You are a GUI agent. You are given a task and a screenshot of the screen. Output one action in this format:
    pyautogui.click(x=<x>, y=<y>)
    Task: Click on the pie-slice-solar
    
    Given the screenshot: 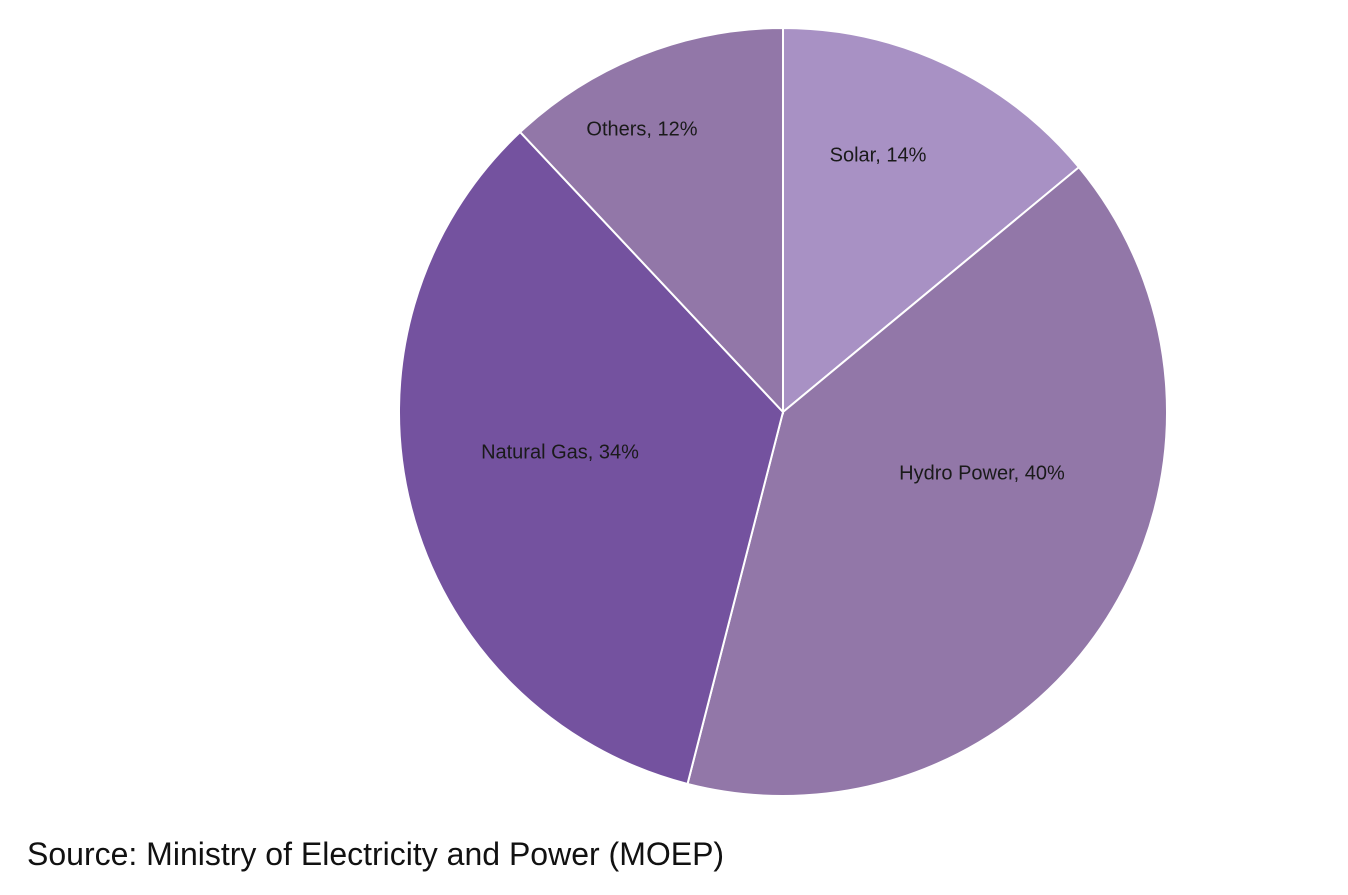 What is the action you would take?
    pyautogui.click(x=931, y=220)
    